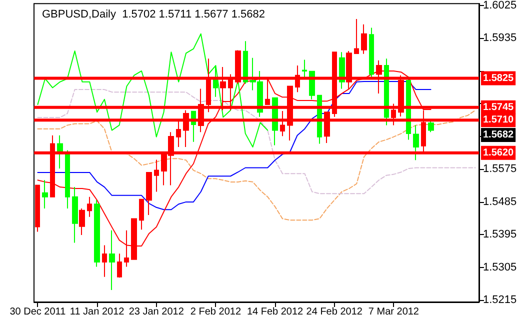  I want to click on ref-line-label: 1.5825, so click(498, 78).